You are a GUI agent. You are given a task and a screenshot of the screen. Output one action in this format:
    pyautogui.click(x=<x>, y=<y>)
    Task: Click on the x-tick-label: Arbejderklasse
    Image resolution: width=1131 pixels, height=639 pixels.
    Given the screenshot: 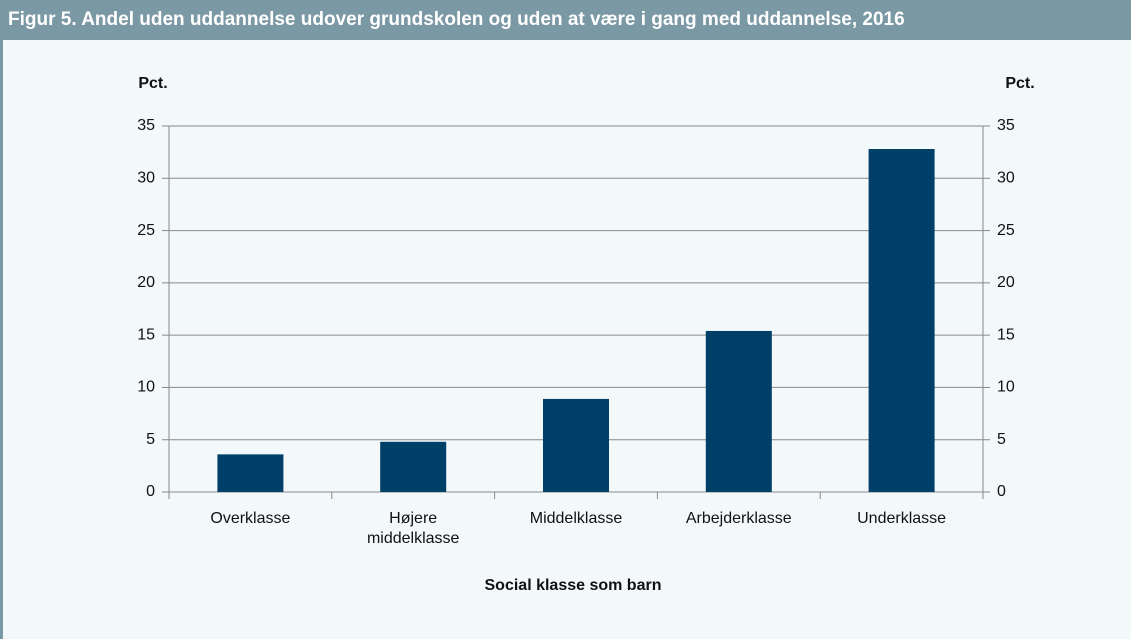 What is the action you would take?
    pyautogui.click(x=738, y=518)
    